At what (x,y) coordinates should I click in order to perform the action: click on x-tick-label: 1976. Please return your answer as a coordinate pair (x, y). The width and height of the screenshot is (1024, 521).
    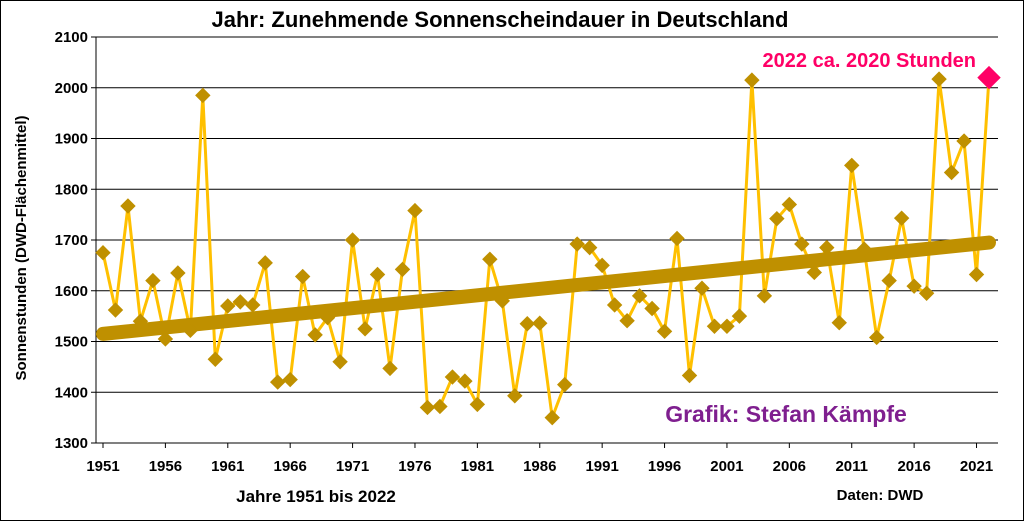
    Looking at the image, I should click on (414, 466).